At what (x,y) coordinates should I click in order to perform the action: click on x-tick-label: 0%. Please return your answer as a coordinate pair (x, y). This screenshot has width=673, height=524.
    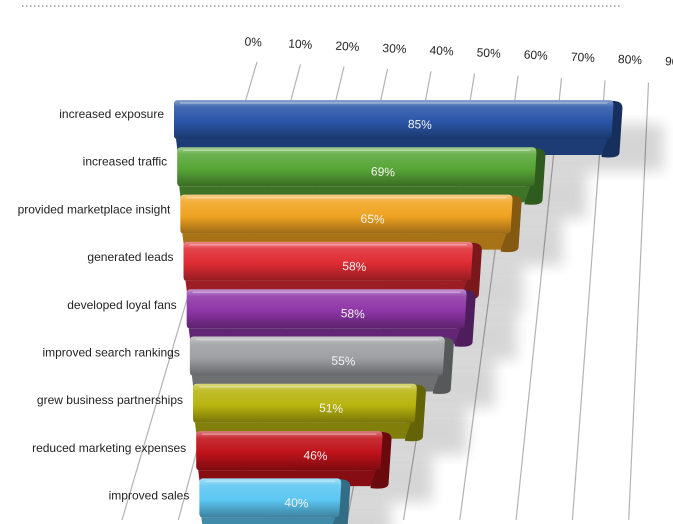
    Looking at the image, I should click on (253, 42).